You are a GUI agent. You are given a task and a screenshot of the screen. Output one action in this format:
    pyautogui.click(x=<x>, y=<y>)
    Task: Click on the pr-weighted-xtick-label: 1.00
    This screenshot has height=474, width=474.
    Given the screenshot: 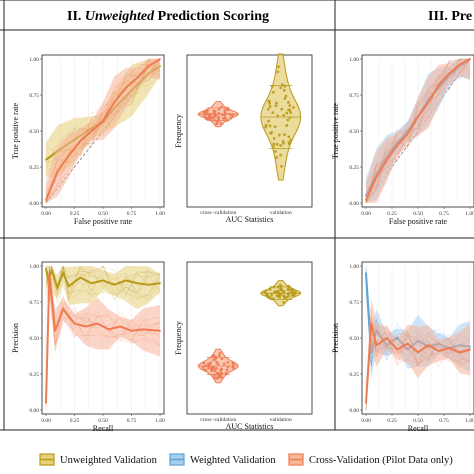 What is the action you would take?
    pyautogui.click(x=469, y=421)
    